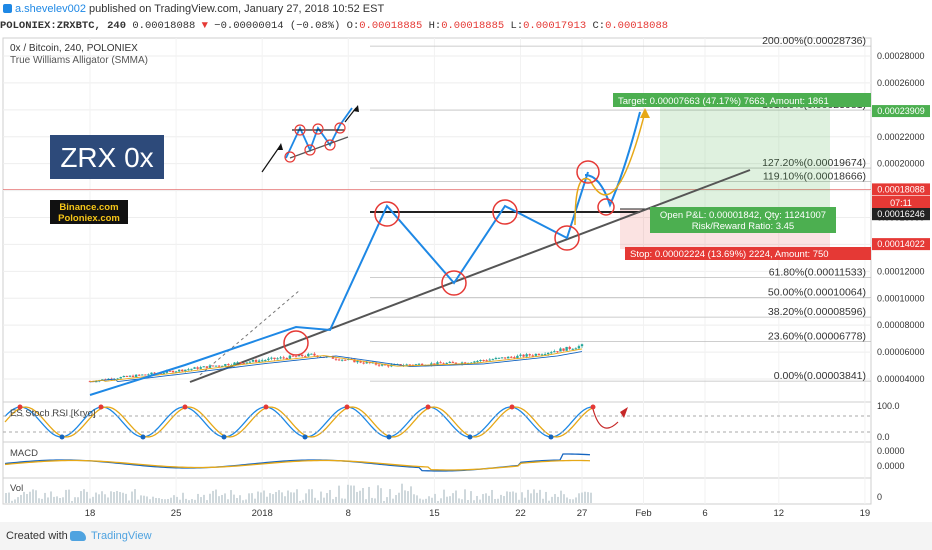  I want to click on down-arrow-icon: ▼, so click(204, 26).